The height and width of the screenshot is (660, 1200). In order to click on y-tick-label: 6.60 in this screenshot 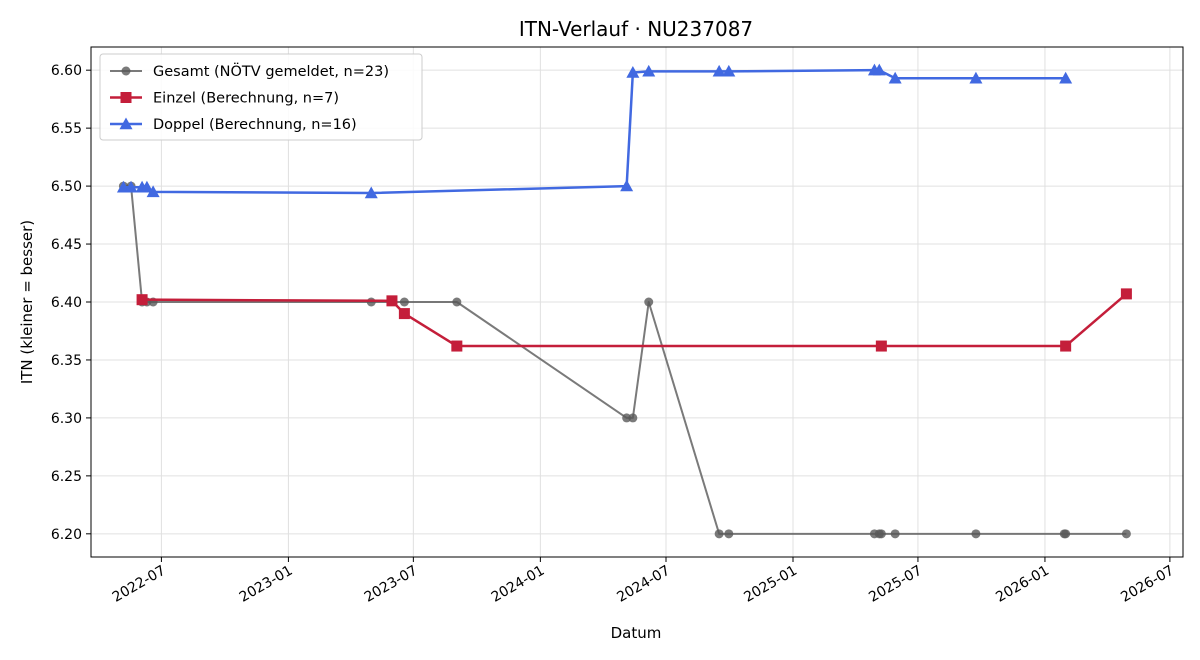, I will do `click(66, 71)`.